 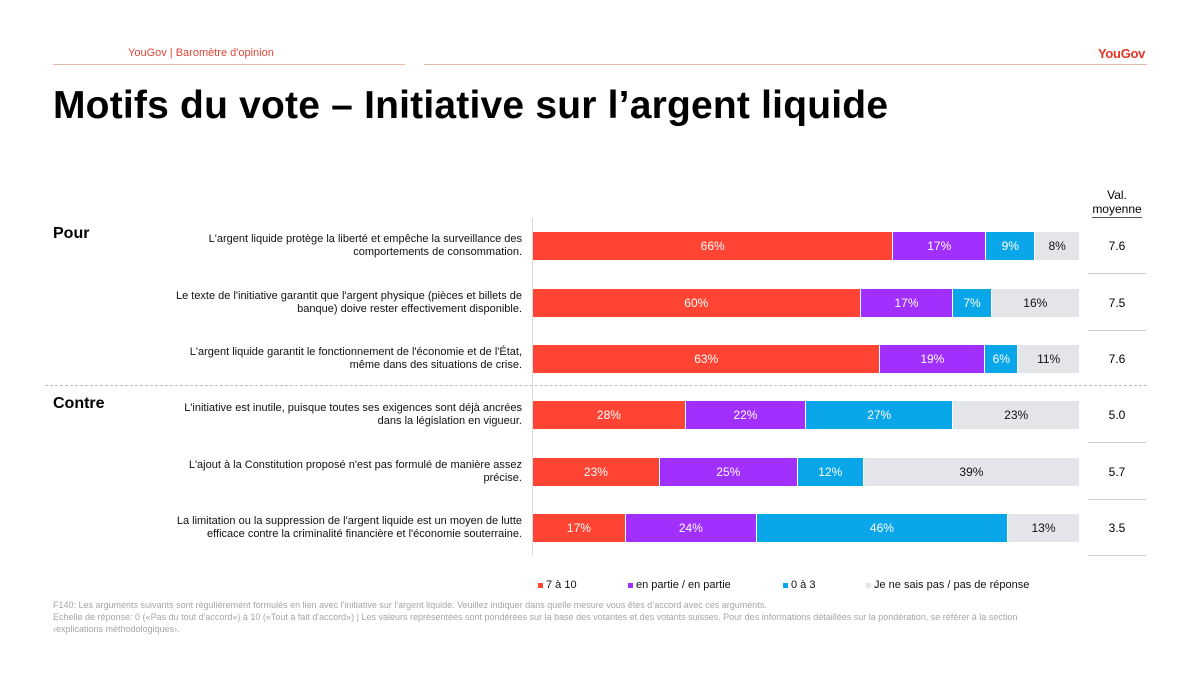 I want to click on section-label-contre: Contre, so click(x=79, y=403).